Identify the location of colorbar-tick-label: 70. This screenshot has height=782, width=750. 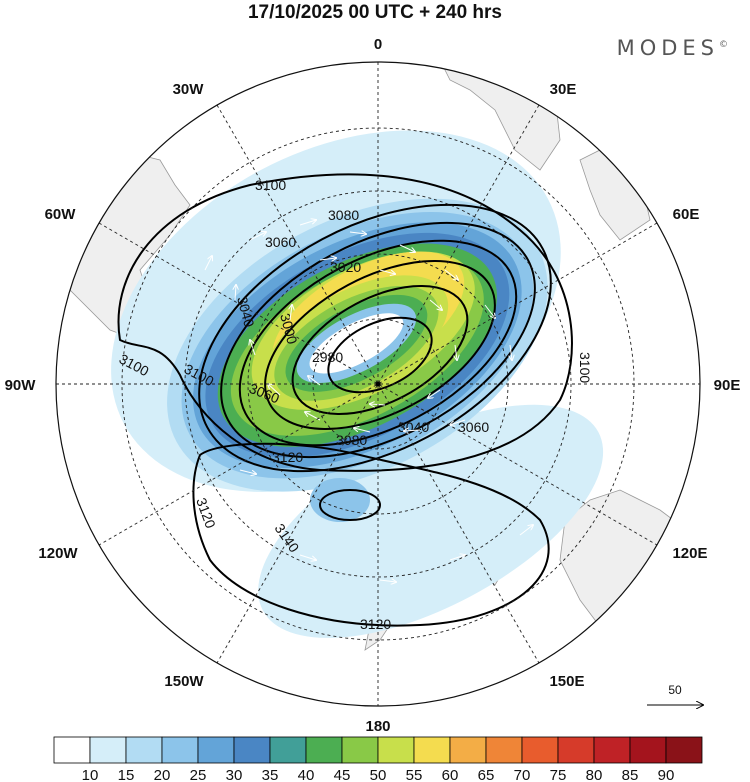
(522, 774).